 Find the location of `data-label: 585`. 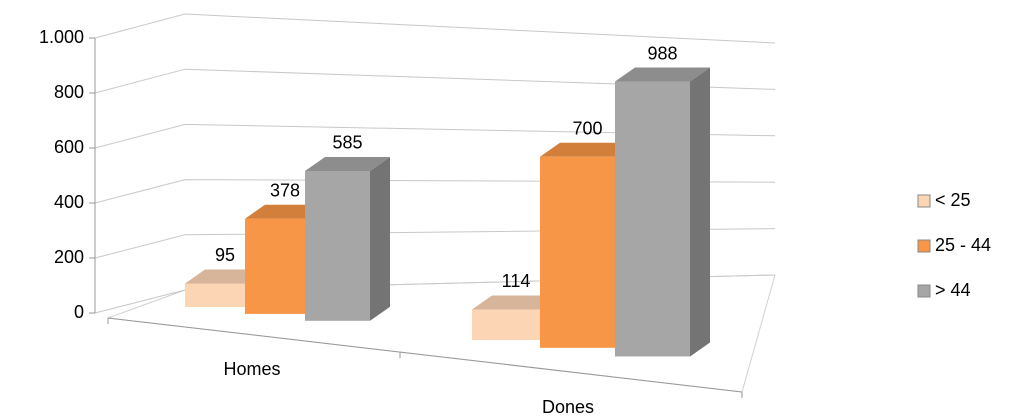

data-label: 585 is located at coordinates (347, 143).